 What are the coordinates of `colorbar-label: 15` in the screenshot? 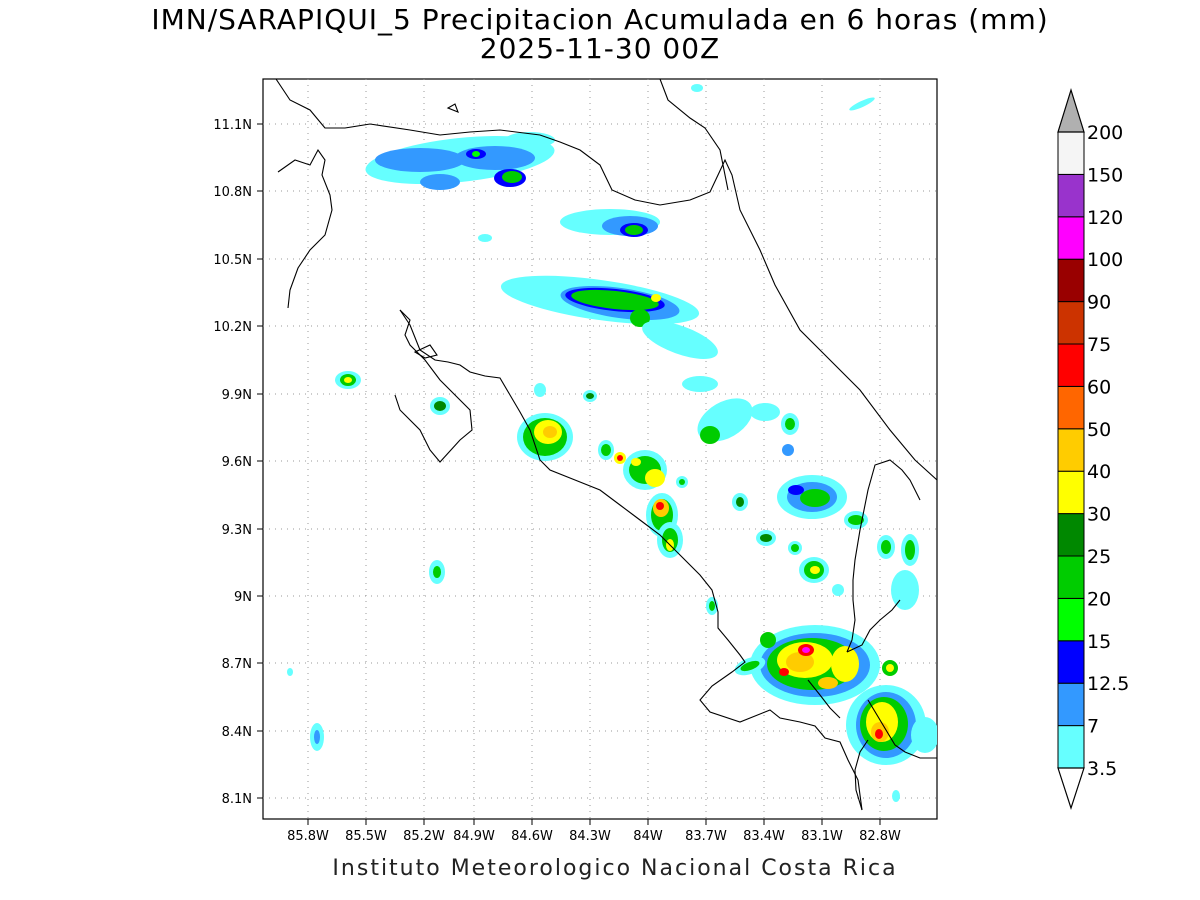 It's located at (1099, 642).